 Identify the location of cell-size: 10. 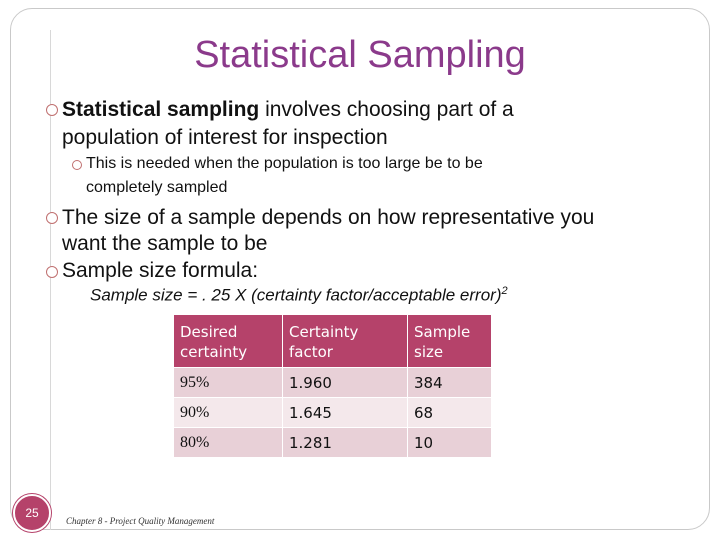
(449, 442).